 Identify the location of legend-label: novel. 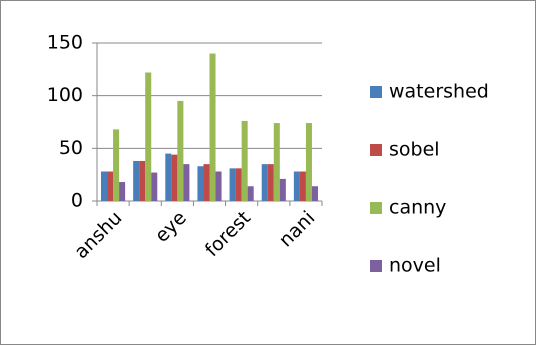
(415, 266).